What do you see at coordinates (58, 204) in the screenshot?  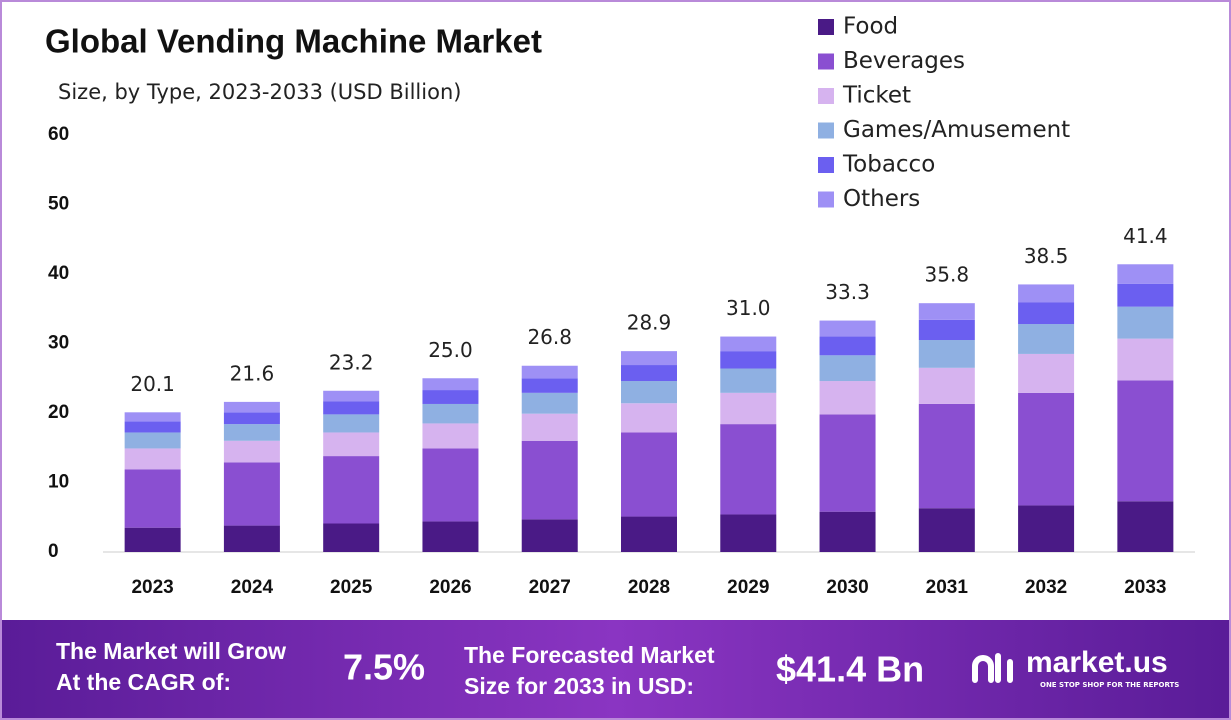 I see `y-tick-label: 50` at bounding box center [58, 204].